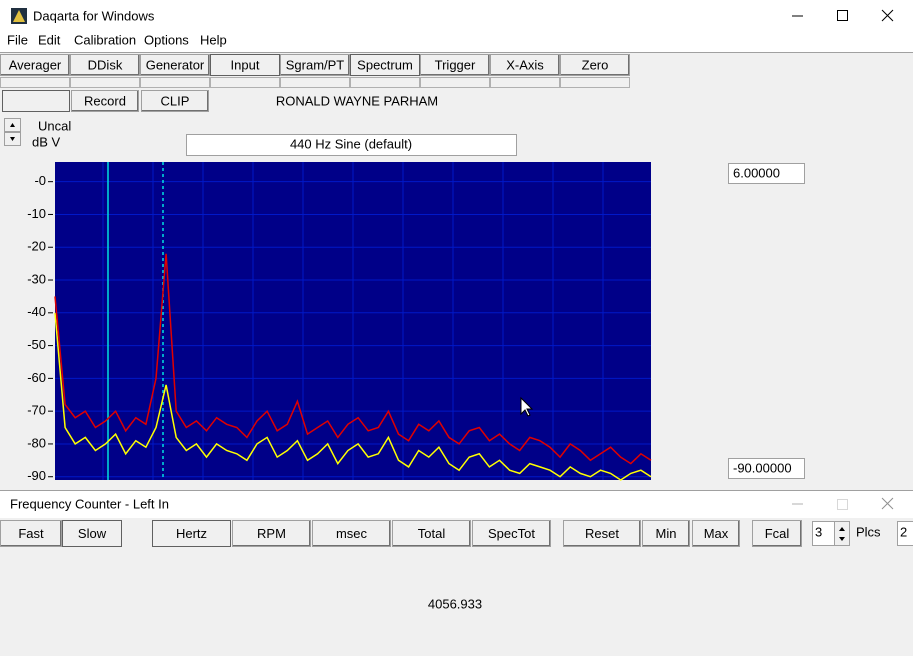  What do you see at coordinates (36, 475) in the screenshot?
I see `y-tick-label: -90` at bounding box center [36, 475].